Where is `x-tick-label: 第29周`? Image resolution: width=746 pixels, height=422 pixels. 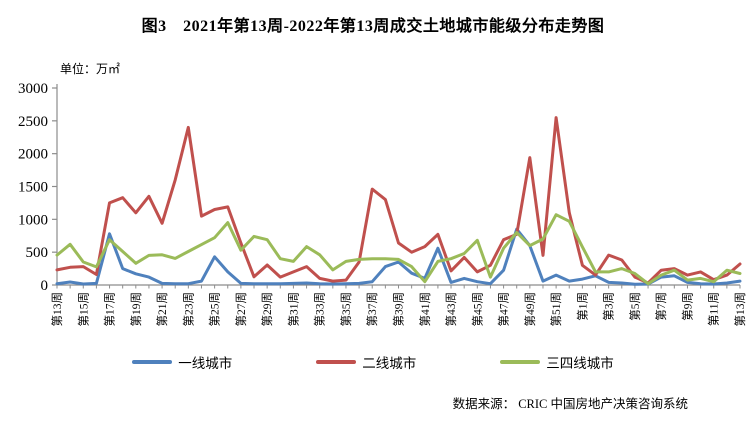
x-tick-label: 第29周 is located at coordinates (267, 309).